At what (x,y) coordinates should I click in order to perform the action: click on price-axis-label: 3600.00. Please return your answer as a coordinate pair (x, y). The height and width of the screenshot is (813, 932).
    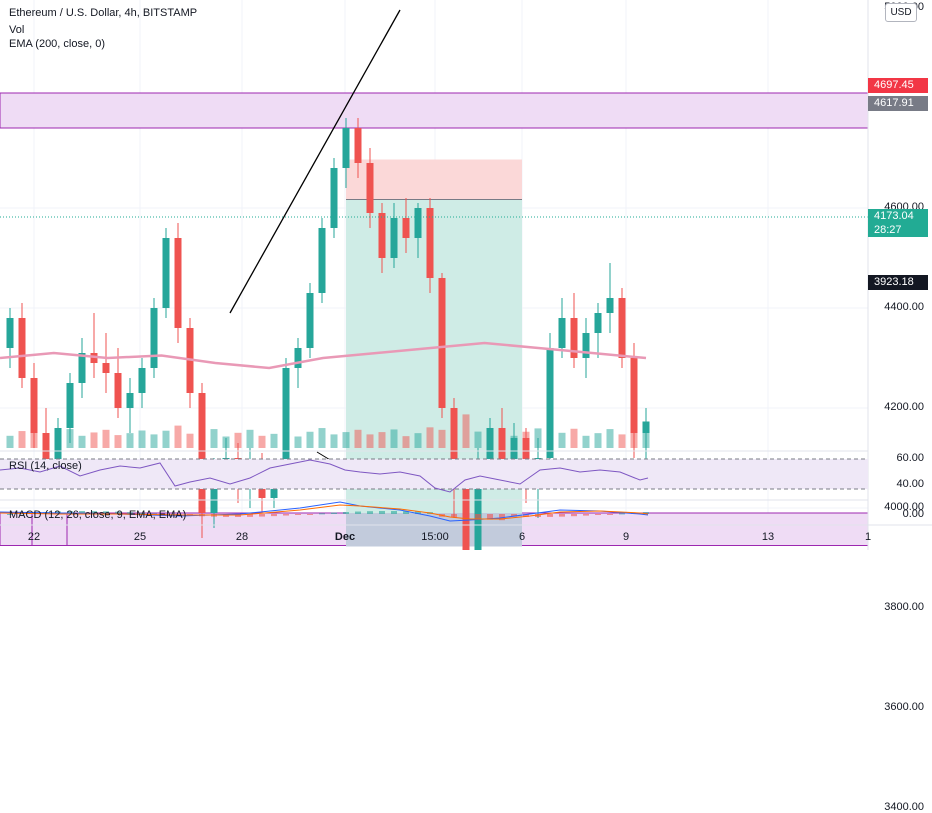
    Looking at the image, I should click on (904, 707).